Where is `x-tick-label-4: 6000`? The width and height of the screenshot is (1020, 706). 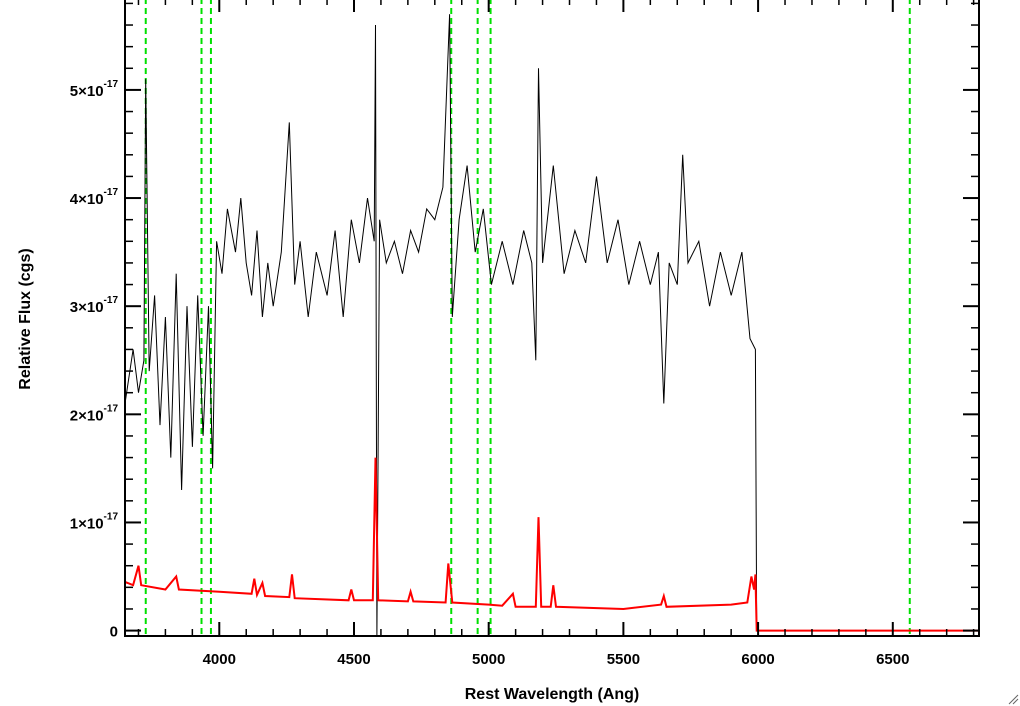 x-tick-label-4: 6000 is located at coordinates (757, 659).